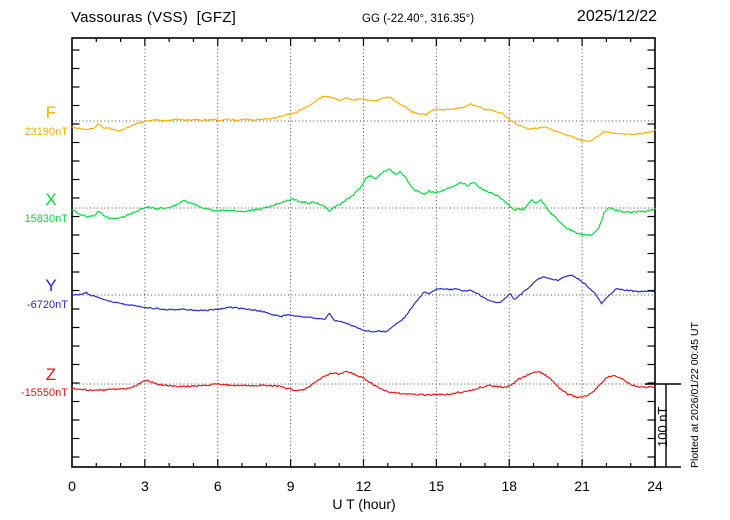  Describe the element at coordinates (363, 384) in the screenshot. I see `trace-Z` at that location.